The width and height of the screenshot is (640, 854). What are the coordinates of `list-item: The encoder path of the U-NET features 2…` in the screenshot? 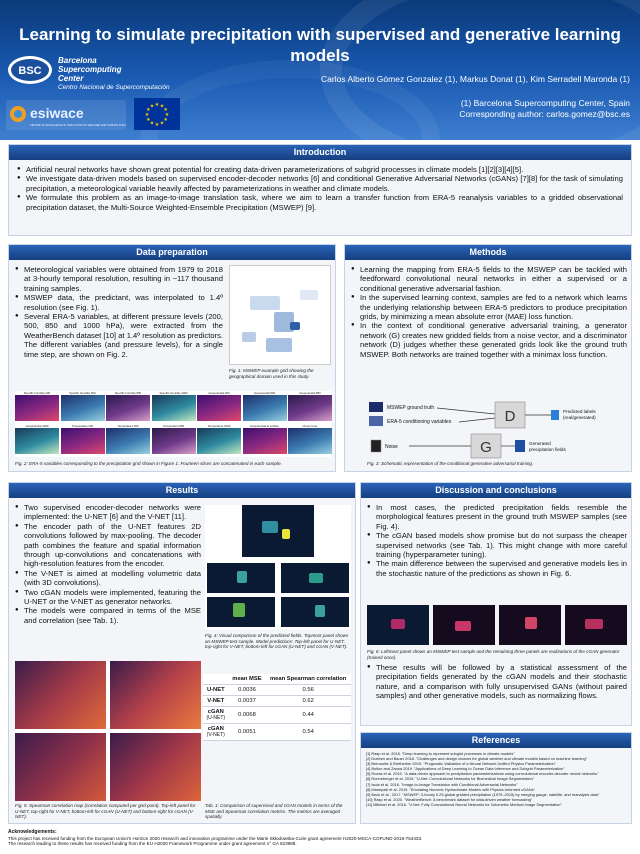 It's located at (108, 545).